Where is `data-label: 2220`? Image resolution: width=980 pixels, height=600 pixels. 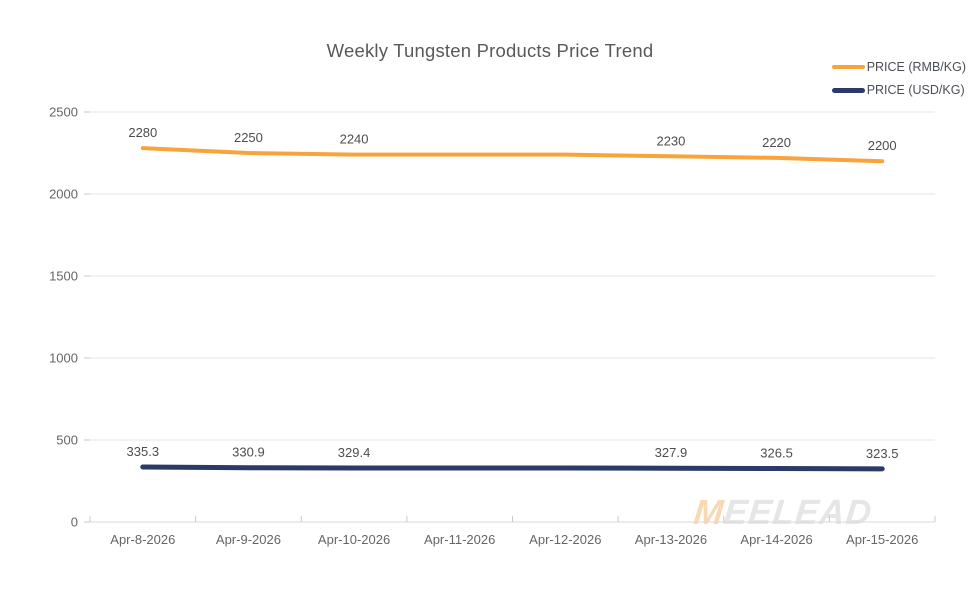
data-label: 2220 is located at coordinates (776, 142).